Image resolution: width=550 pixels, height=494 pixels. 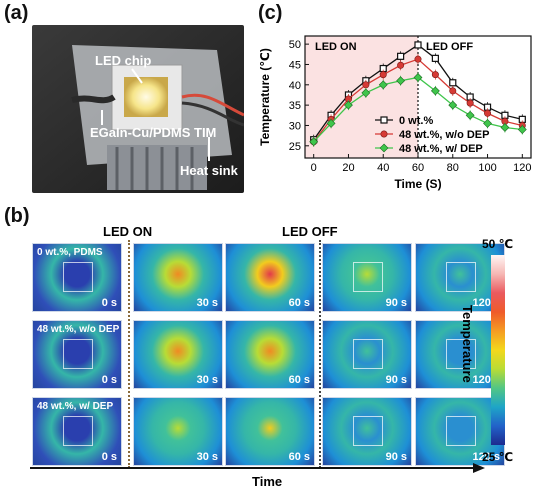 What do you see at coordinates (383, 168) in the screenshot?
I see `x-tick-label: 40` at bounding box center [383, 168].